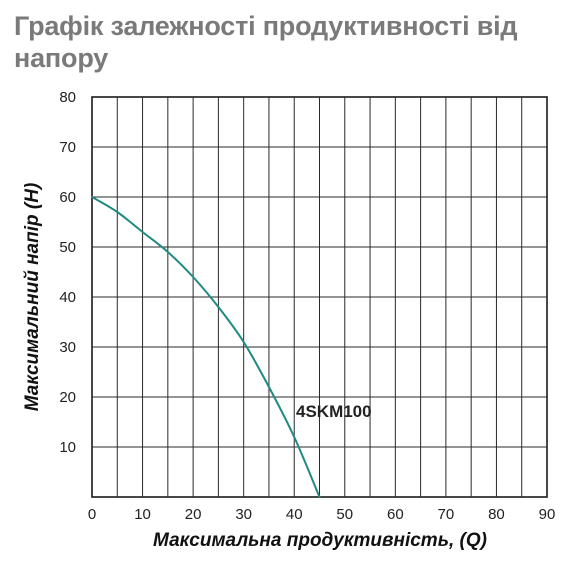  Describe the element at coordinates (142, 514) in the screenshot. I see `x-tick-label: 10` at that location.